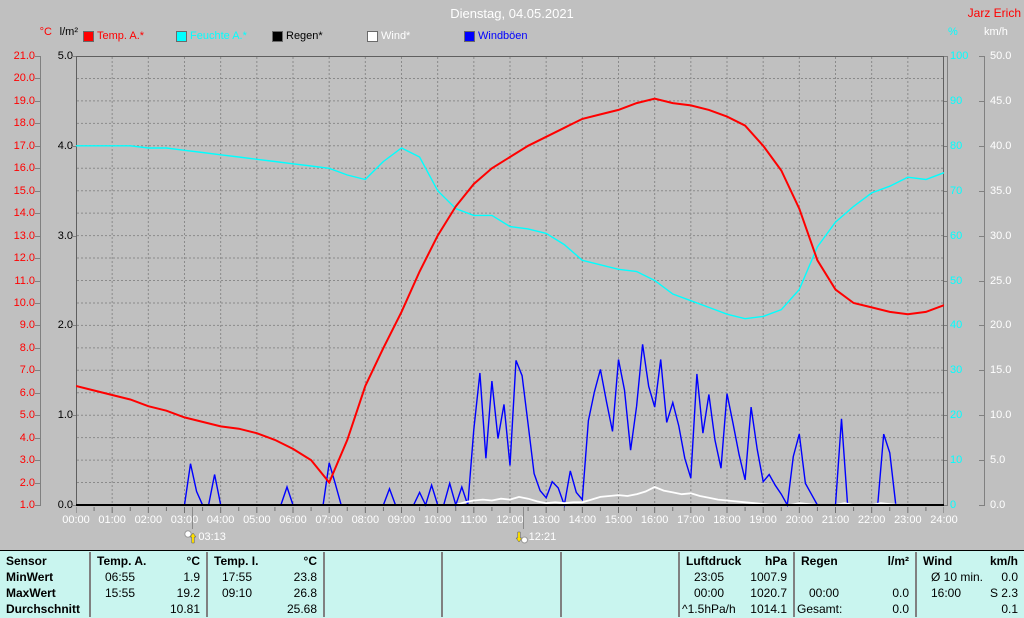 The image size is (1024, 618). What do you see at coordinates (709, 609) in the screenshot?
I see `table-cell: ^1.5hPa/h` at bounding box center [709, 609].